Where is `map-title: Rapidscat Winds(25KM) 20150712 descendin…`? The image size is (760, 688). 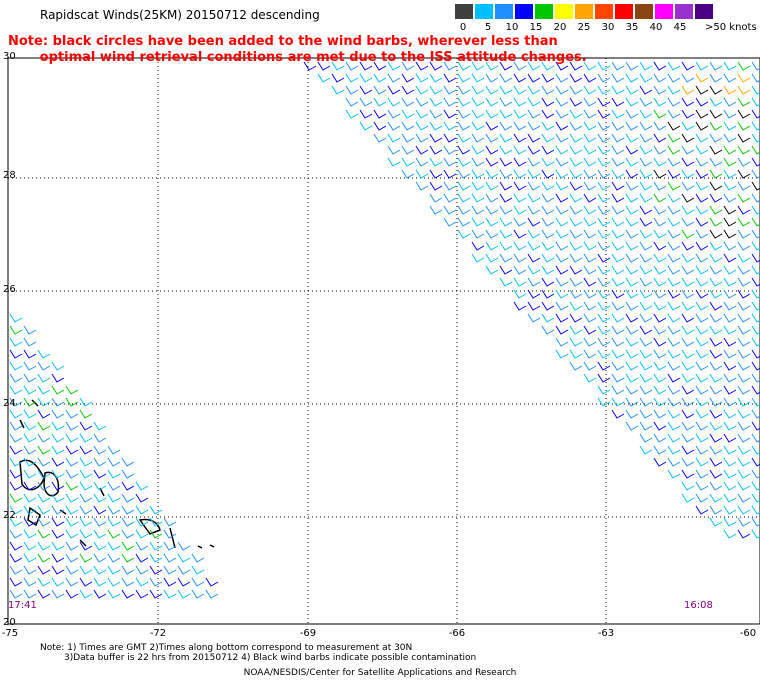 map-title: Rapidscat Winds(25KM) 20150712 descendin… is located at coordinates (180, 15).